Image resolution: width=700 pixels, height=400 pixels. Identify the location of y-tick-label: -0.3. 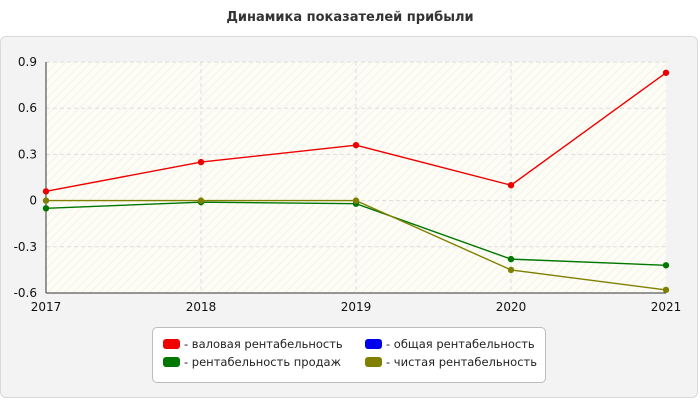
(25, 247).